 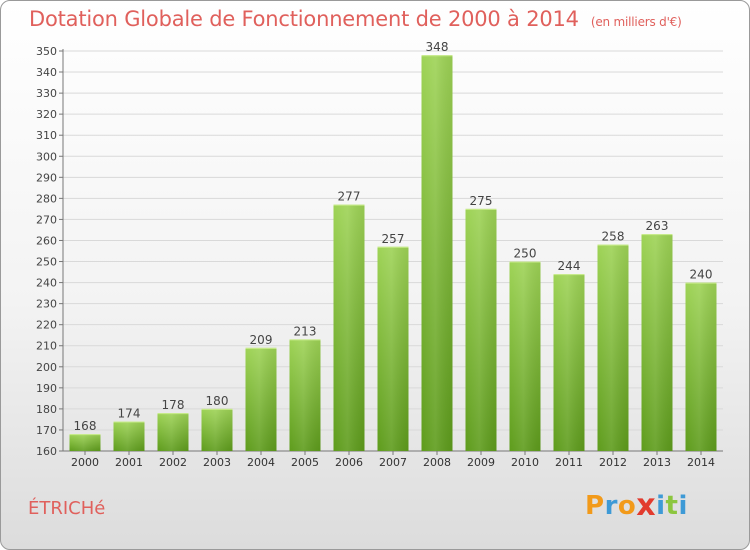 What do you see at coordinates (85, 426) in the screenshot?
I see `bar-value-label: 168` at bounding box center [85, 426].